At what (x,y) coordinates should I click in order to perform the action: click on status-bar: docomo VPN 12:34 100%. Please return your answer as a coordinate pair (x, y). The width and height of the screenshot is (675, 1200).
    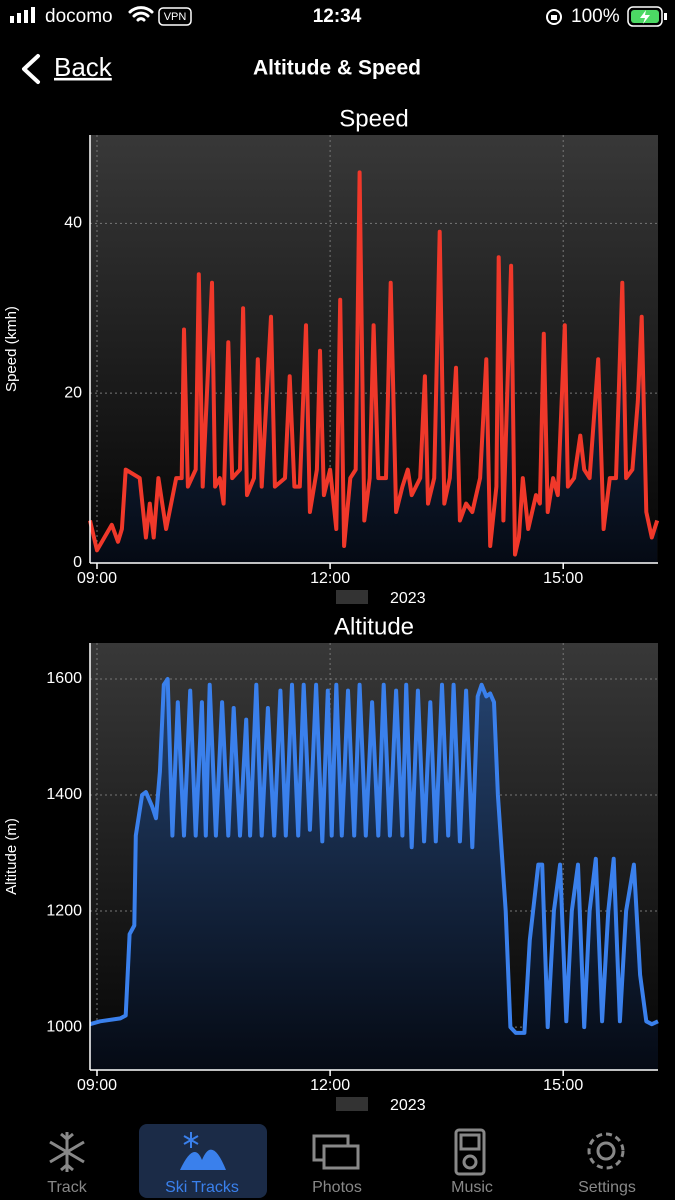
    Looking at the image, I should click on (338, 16).